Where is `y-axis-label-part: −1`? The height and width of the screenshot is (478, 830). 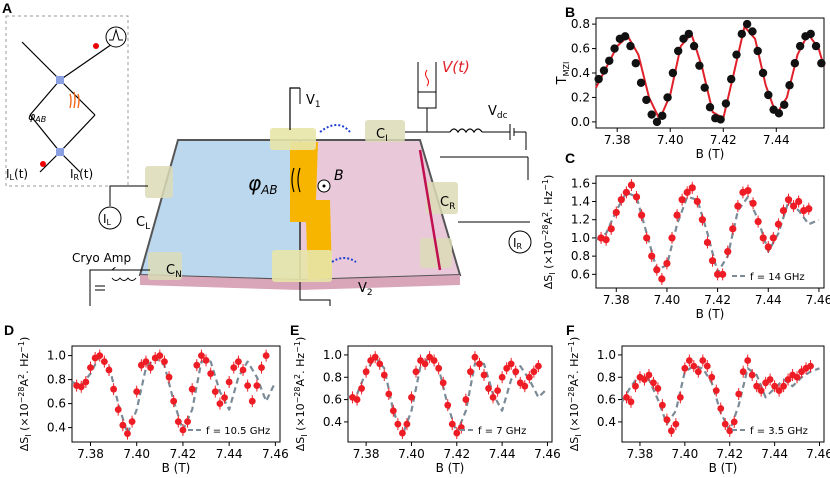 y-axis-label-part: −1 is located at coordinates (571, 347).